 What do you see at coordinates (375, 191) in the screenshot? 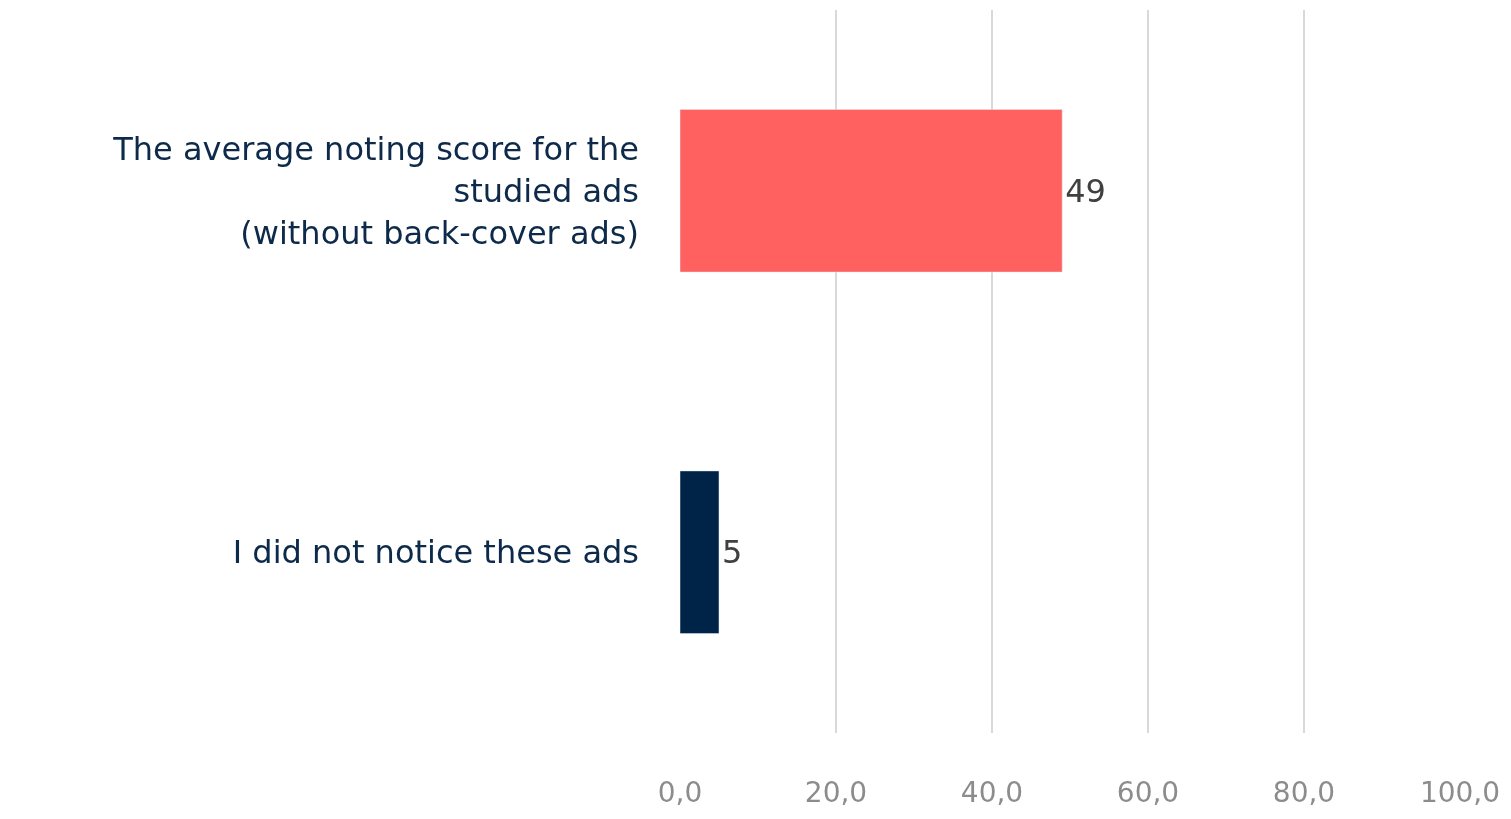
I see `y-tick-label: The average noting score for the studied ads (without back-cover ads)` at bounding box center [375, 191].